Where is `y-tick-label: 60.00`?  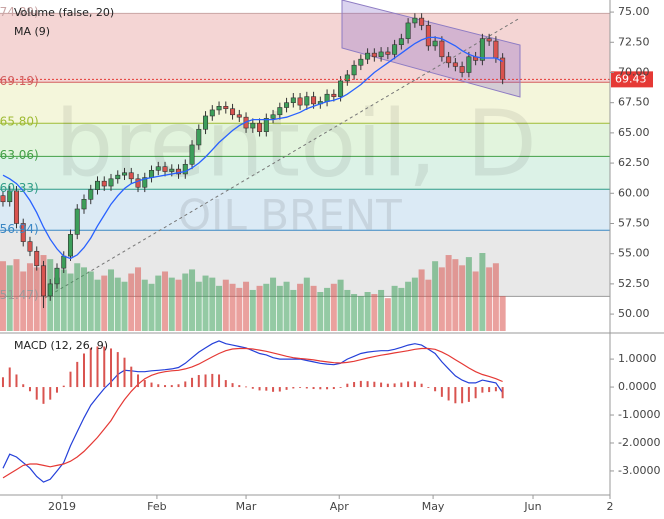 y-tick-label: 60.00 is located at coordinates (634, 192).